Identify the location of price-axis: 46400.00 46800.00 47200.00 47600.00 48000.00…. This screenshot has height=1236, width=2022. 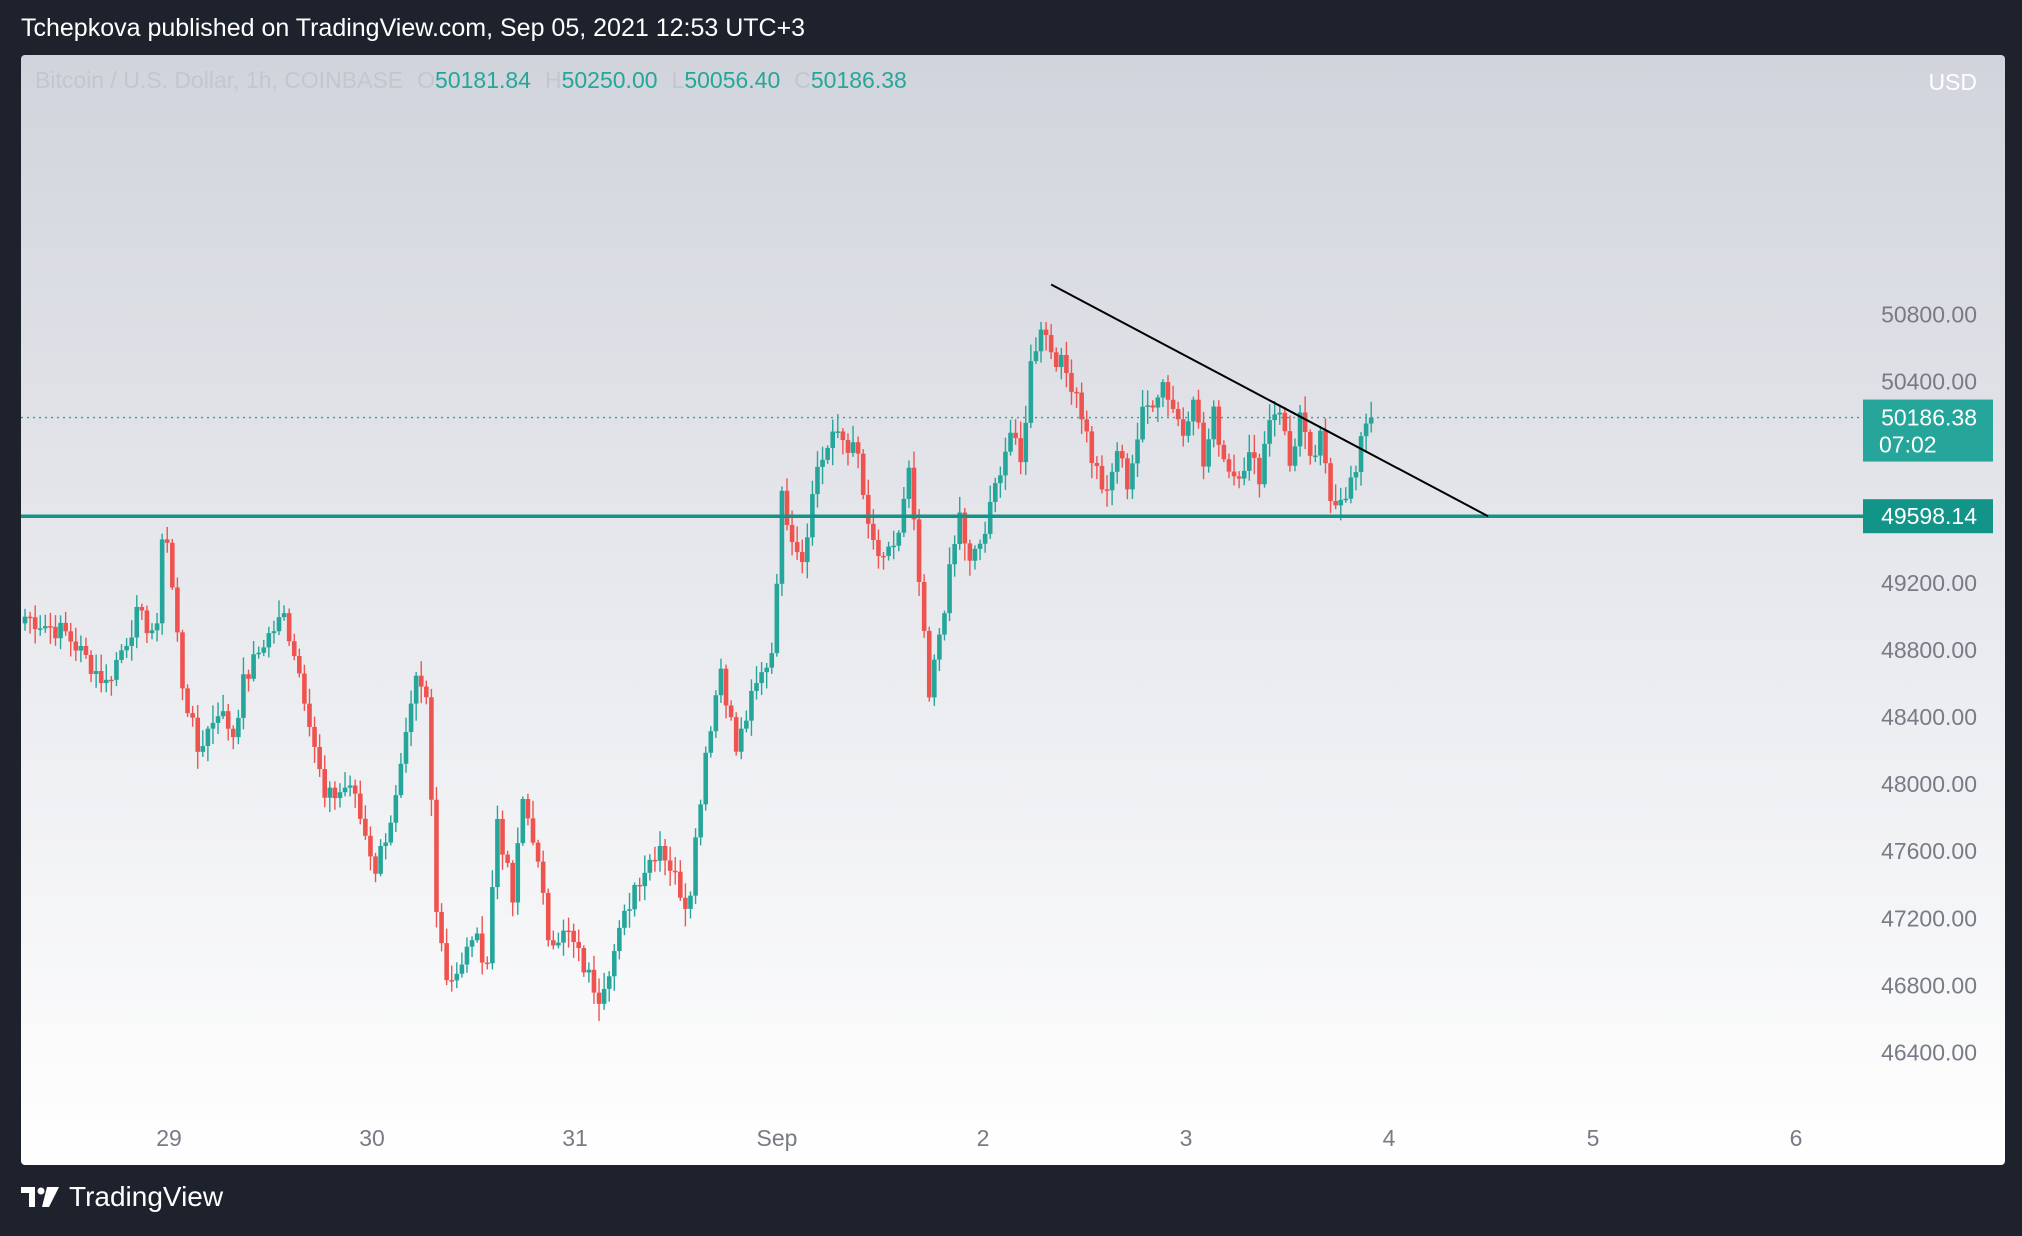
(1936, 610).